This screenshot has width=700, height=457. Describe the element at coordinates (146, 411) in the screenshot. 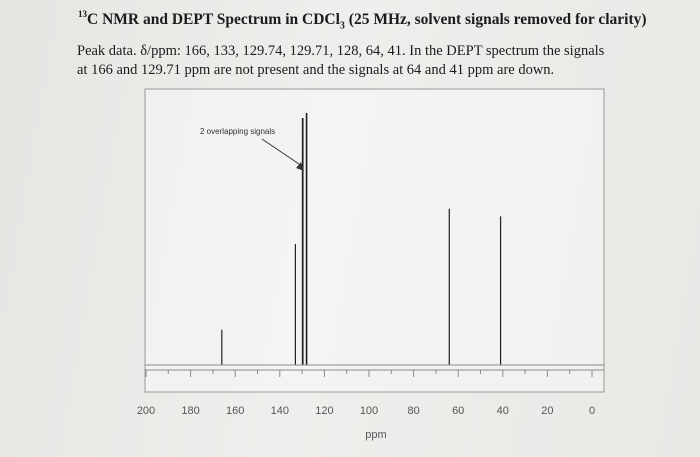

I see `x-tick-label-200: 200` at that location.